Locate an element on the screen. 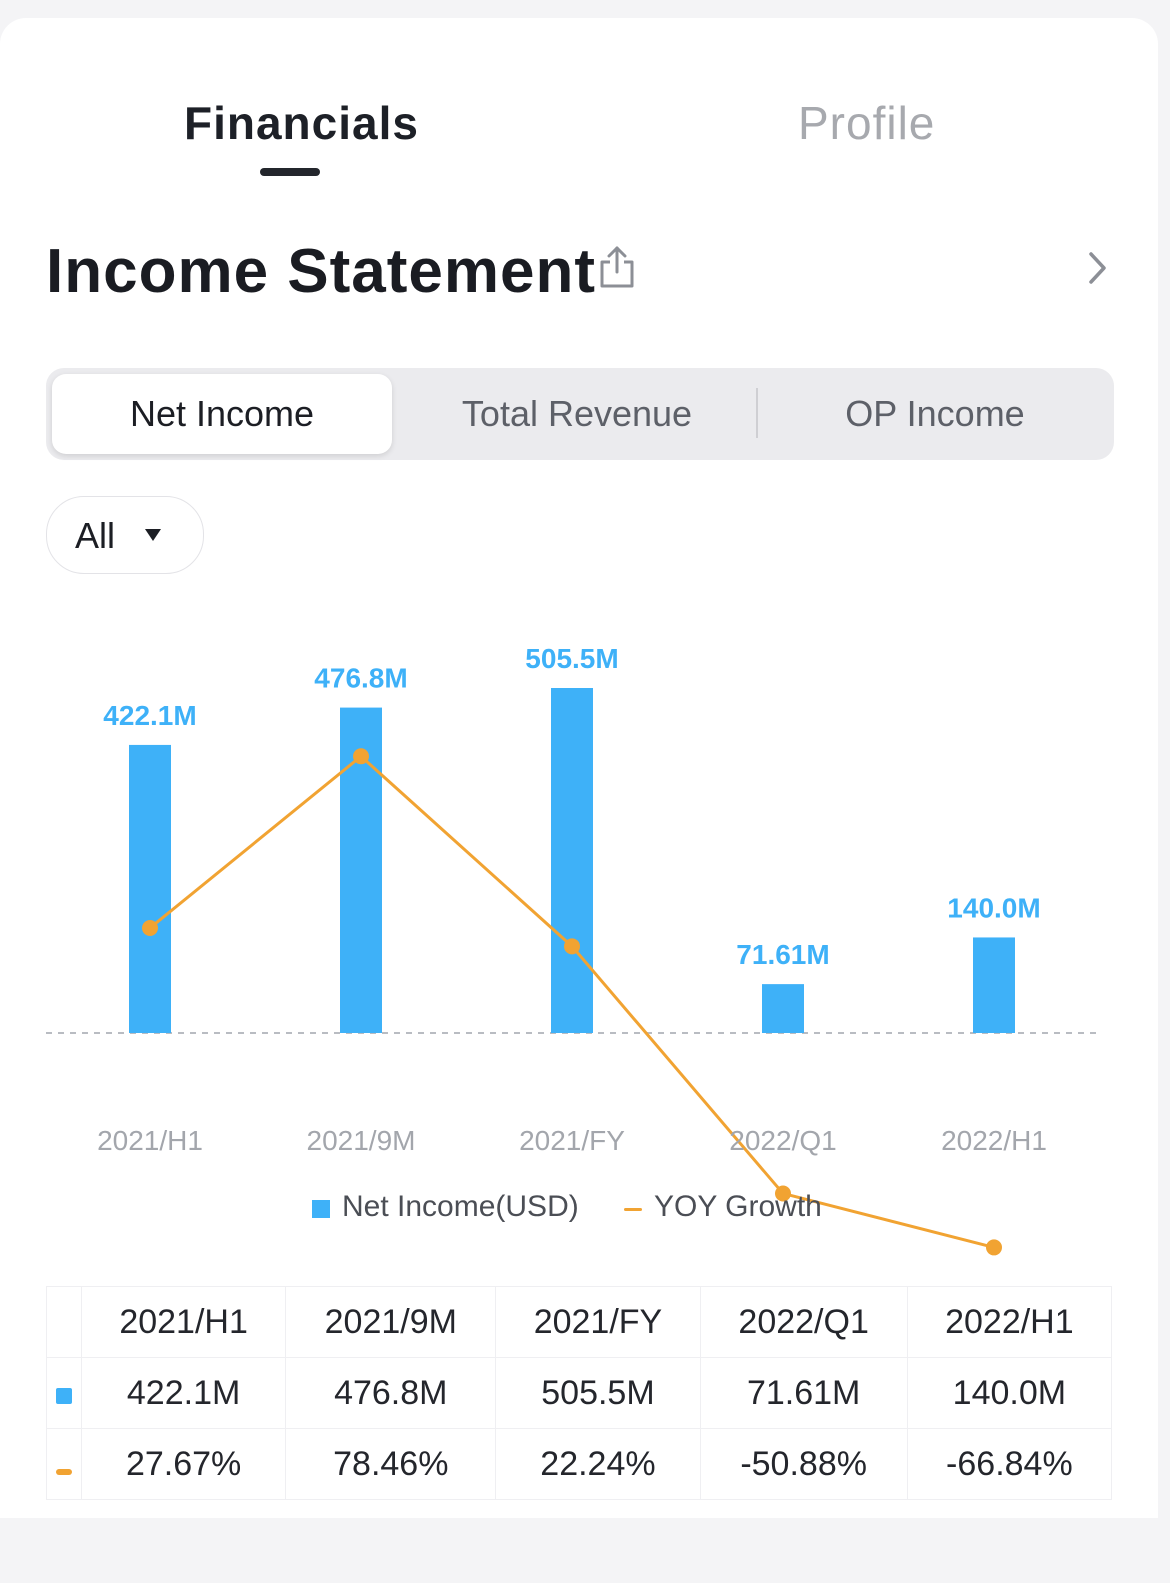 This screenshot has height=1583, width=1170. tab-profile: Profile is located at coordinates (867, 123).